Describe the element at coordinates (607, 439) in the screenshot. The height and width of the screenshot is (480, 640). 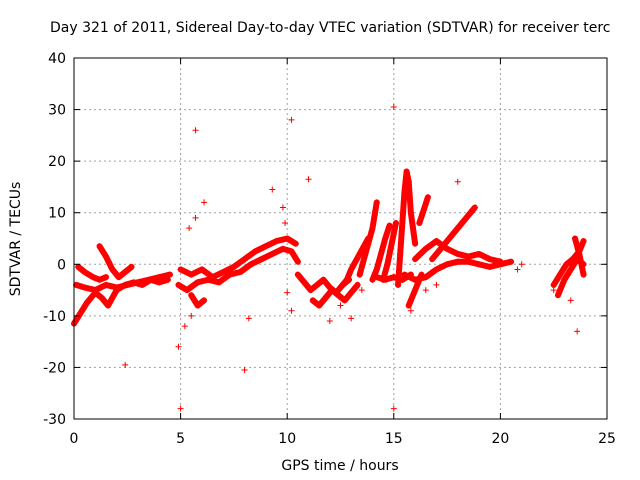
I see `x-tick-label: 25` at that location.